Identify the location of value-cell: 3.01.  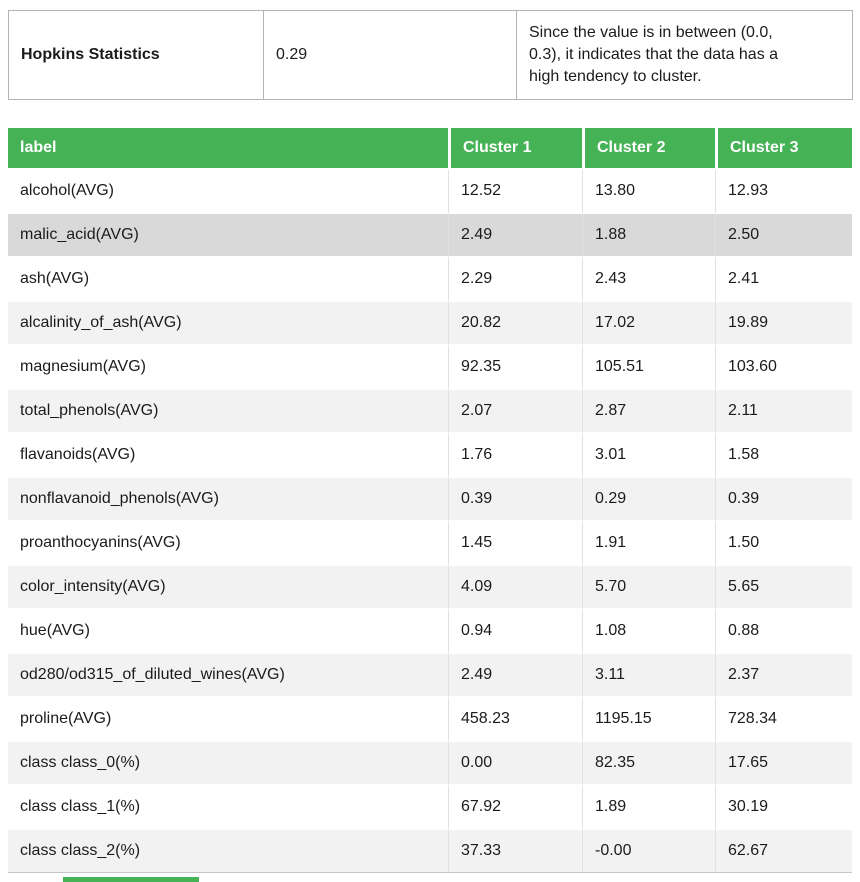
(648, 456).